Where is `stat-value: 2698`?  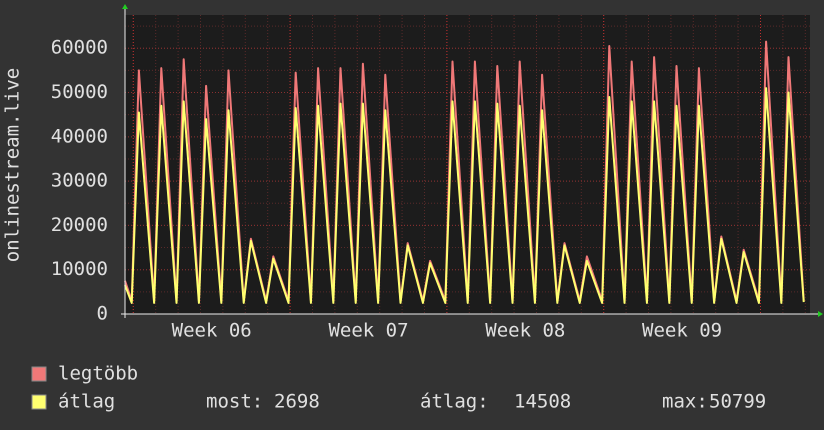 stat-value: 2698 is located at coordinates (297, 402).